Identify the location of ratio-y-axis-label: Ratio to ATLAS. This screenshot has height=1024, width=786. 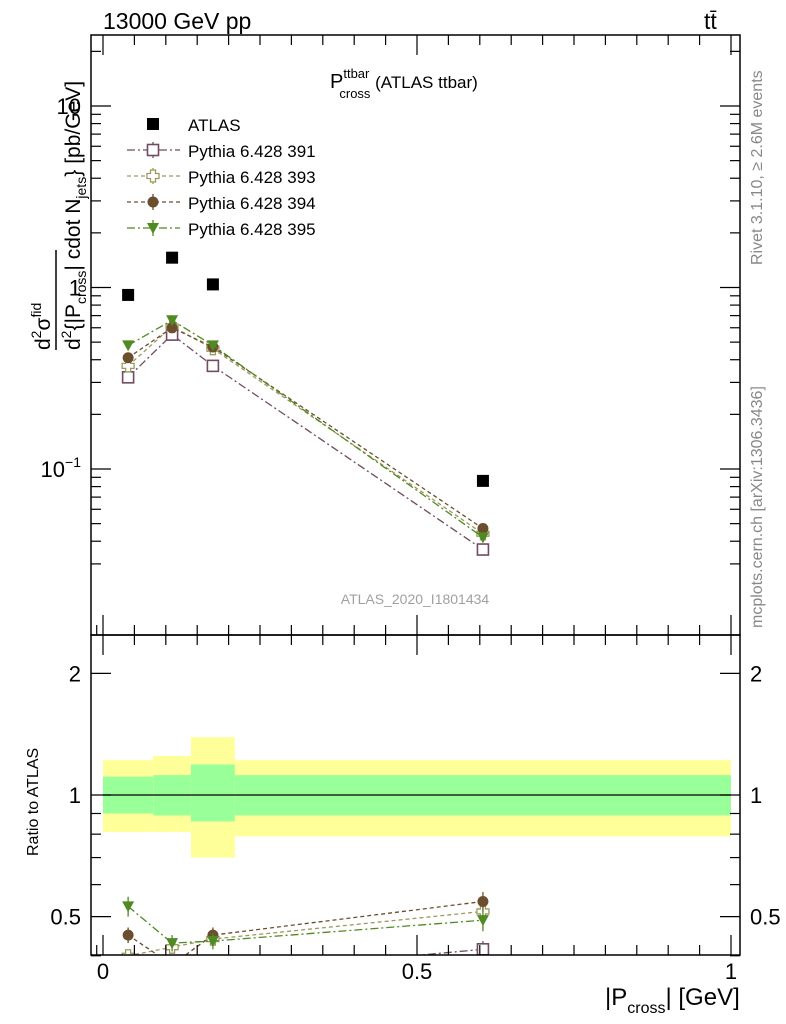
(33, 802).